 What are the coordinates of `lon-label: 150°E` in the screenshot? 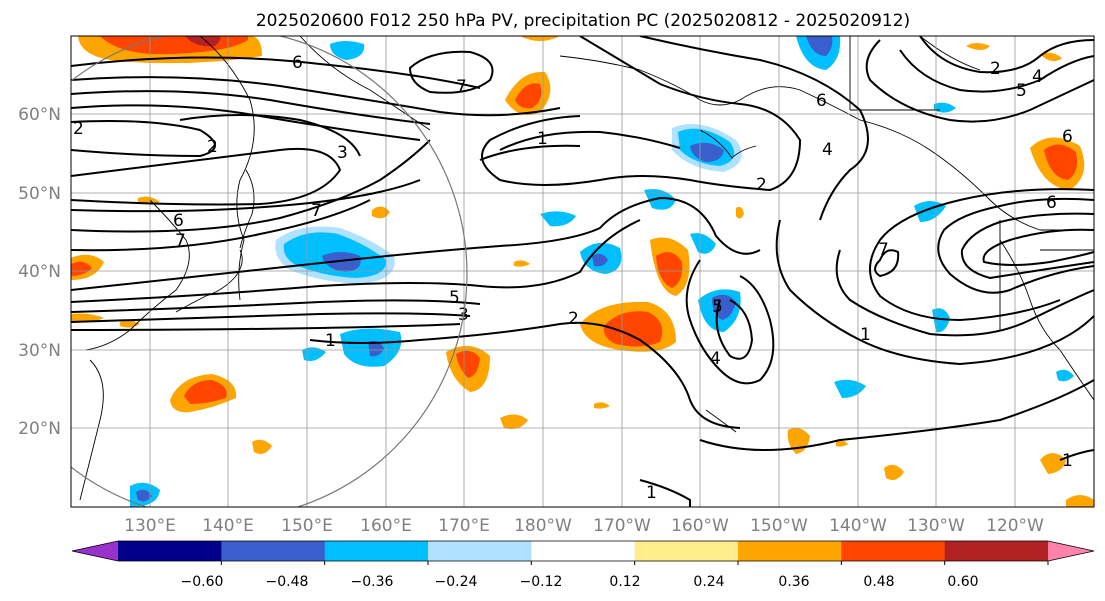 It's located at (307, 526).